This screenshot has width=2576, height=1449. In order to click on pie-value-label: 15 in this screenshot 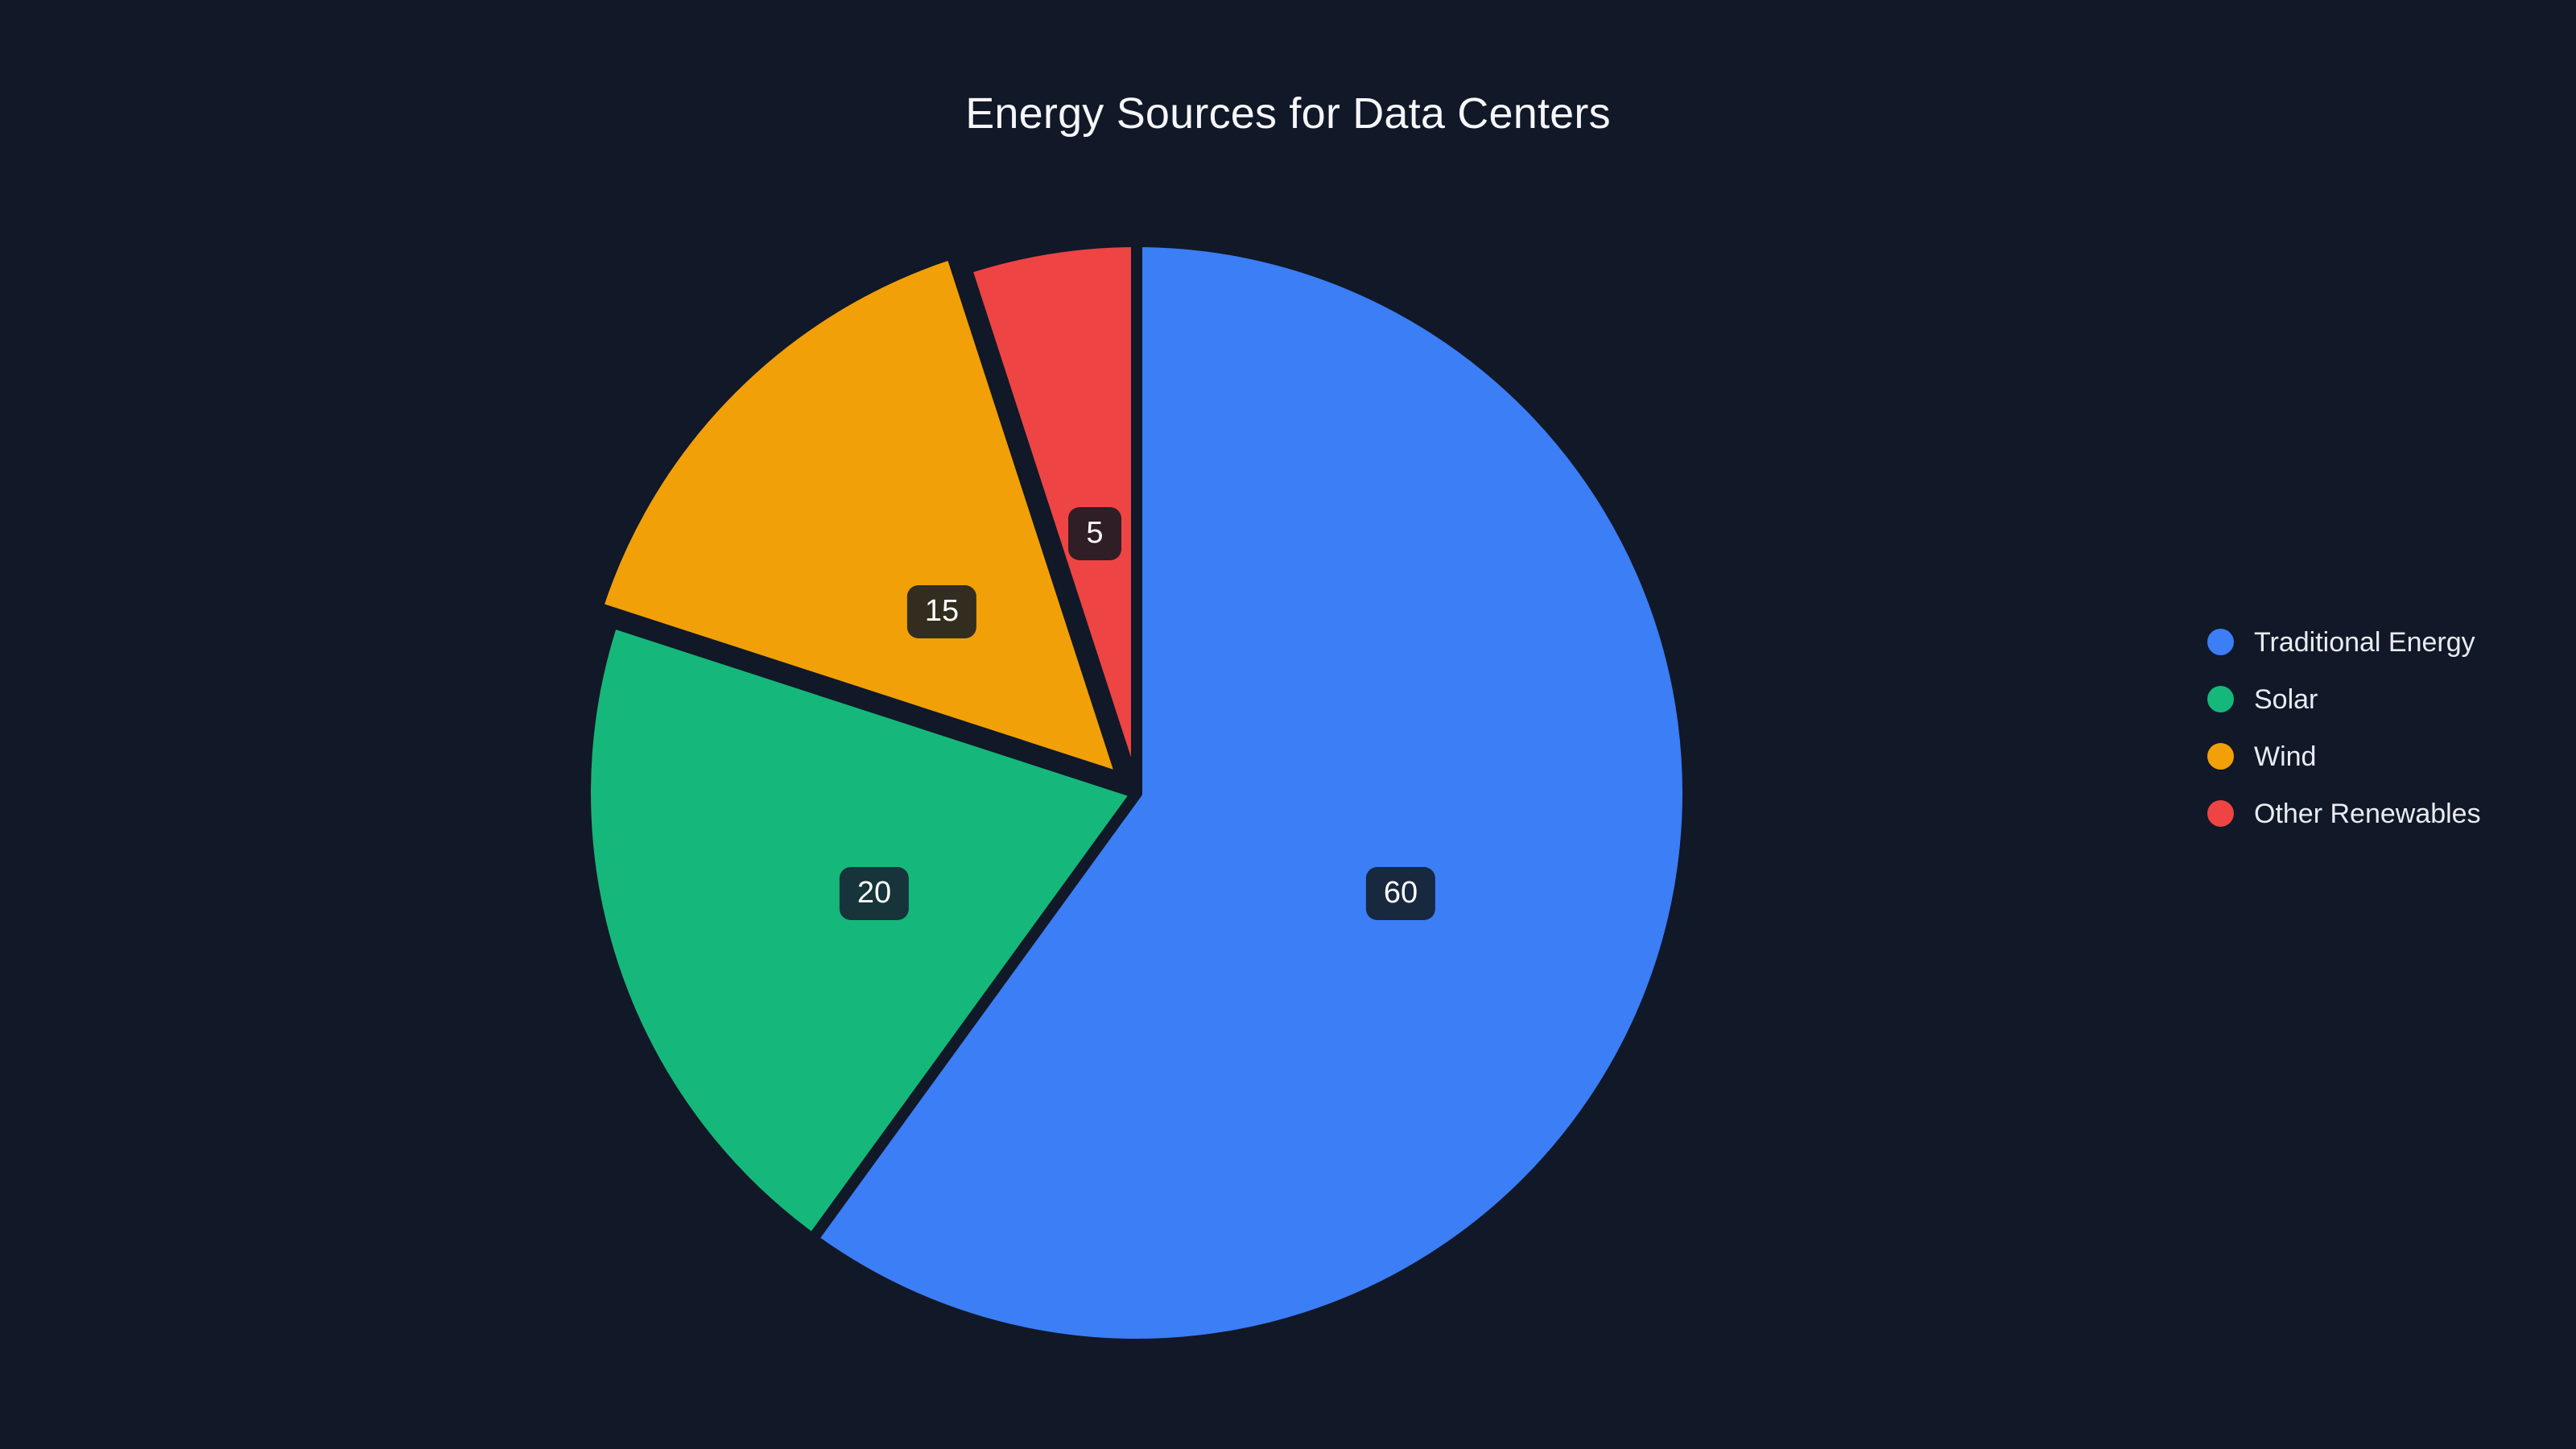, I will do `click(941, 611)`.